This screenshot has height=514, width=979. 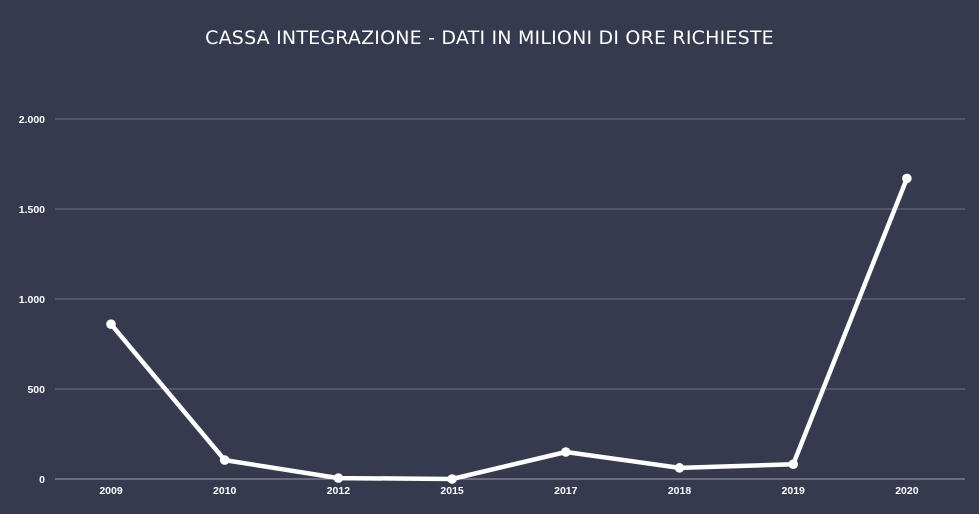 I want to click on y-tick-label: 1.500, so click(x=32, y=210).